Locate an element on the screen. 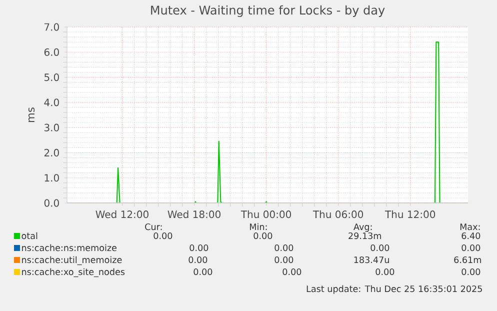 This screenshot has width=497, height=311. y-tick-label: 1.0 is located at coordinates (51, 178).